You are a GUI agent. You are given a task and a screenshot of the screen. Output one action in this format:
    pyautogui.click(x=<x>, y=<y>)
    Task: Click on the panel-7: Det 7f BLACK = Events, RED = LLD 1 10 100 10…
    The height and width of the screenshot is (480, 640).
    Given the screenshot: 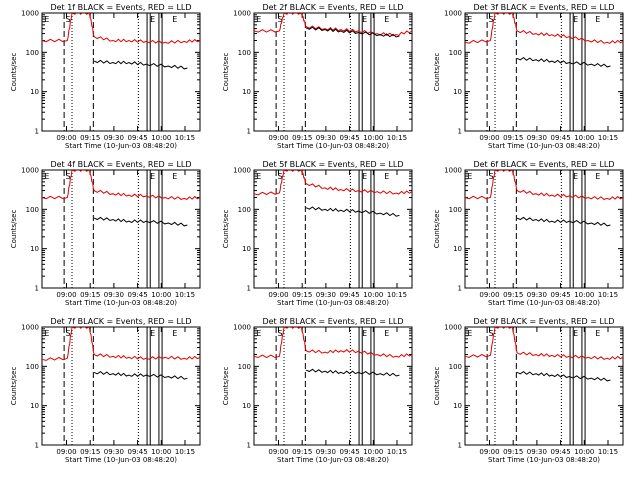 What is the action you would take?
    pyautogui.click(x=105, y=390)
    